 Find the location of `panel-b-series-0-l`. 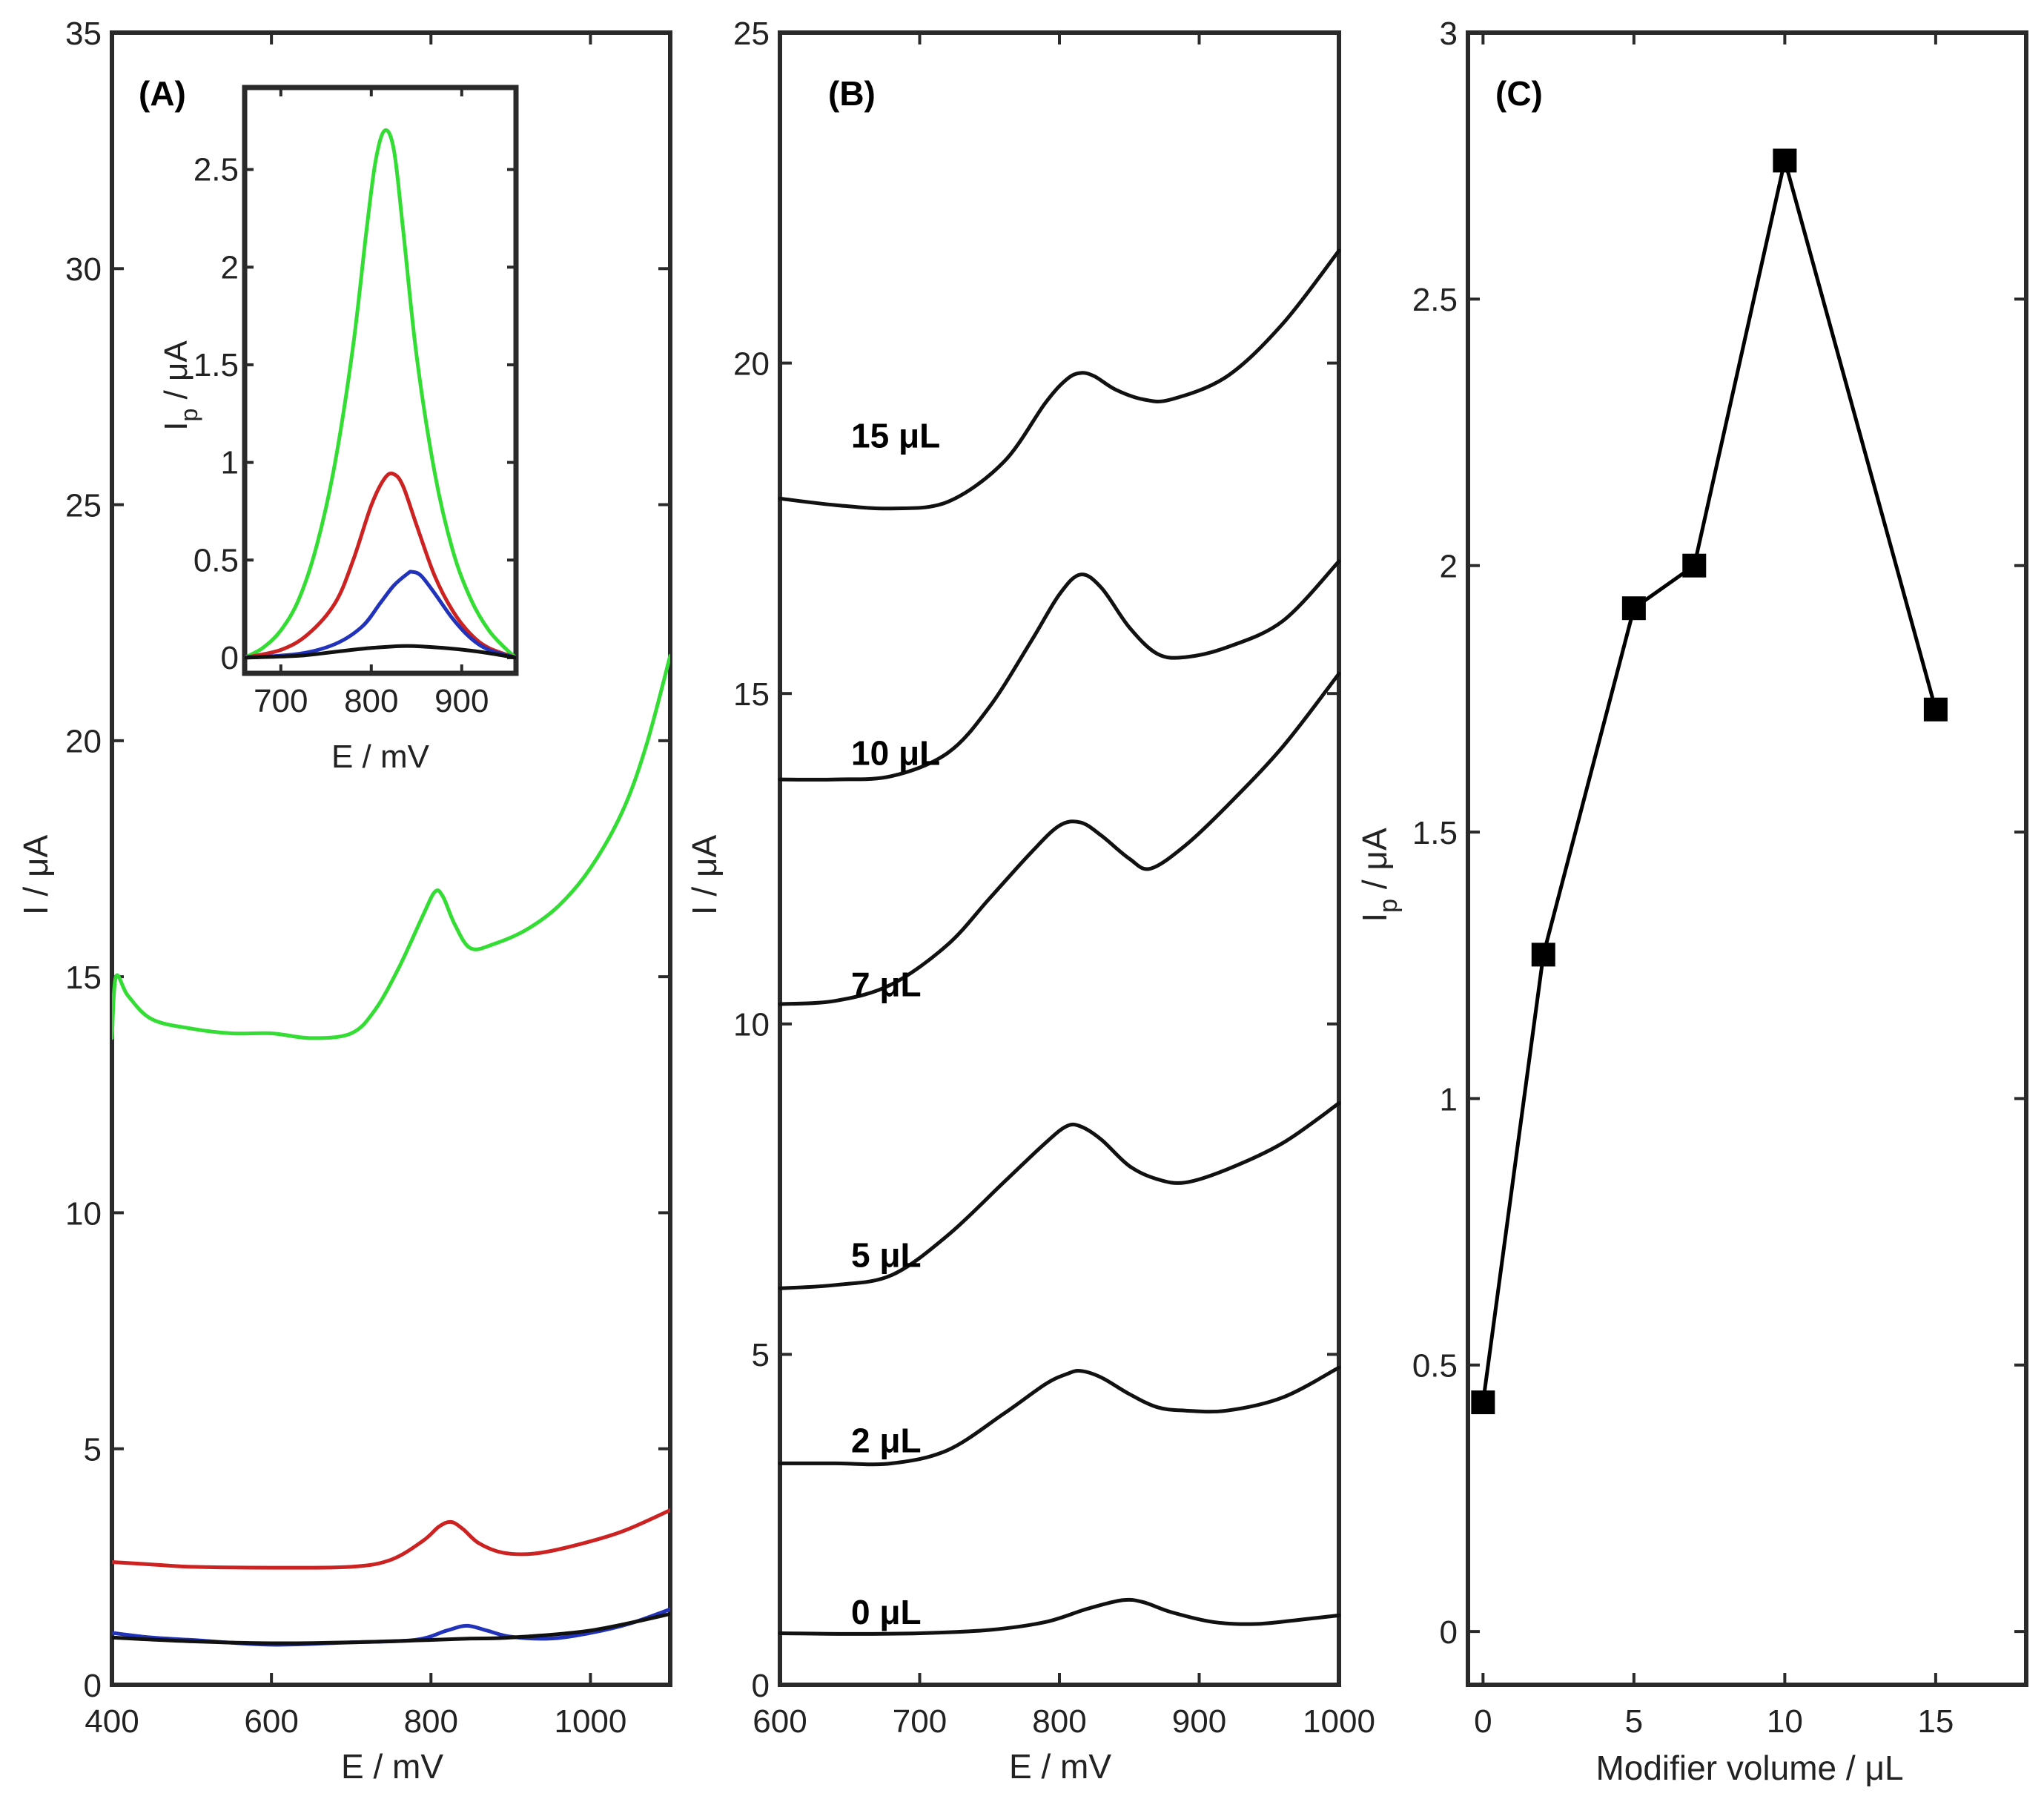

panel-b-series-0-l is located at coordinates (1060, 1616).